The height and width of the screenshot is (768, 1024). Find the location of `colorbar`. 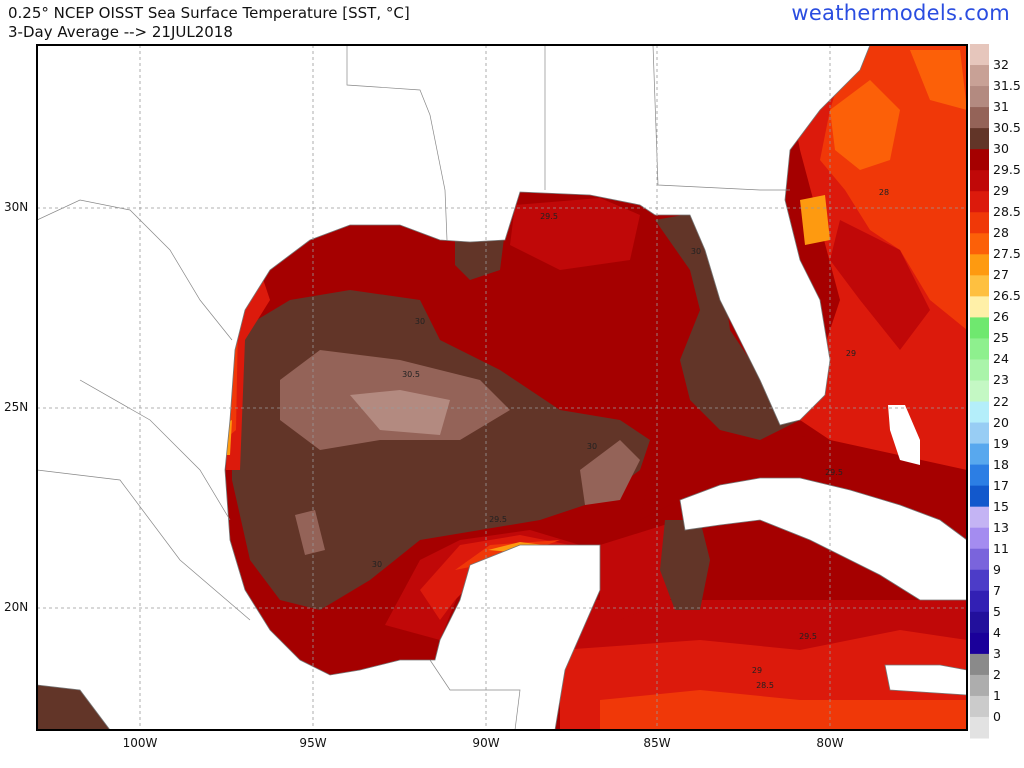

colorbar is located at coordinates (979, 391).